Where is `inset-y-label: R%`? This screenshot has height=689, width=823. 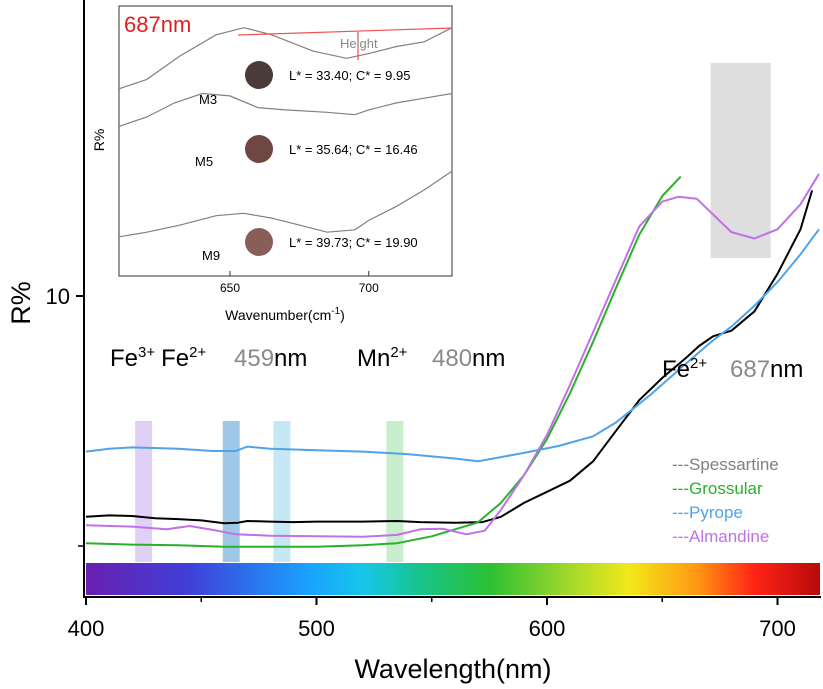 inset-y-label: R% is located at coordinates (99, 140).